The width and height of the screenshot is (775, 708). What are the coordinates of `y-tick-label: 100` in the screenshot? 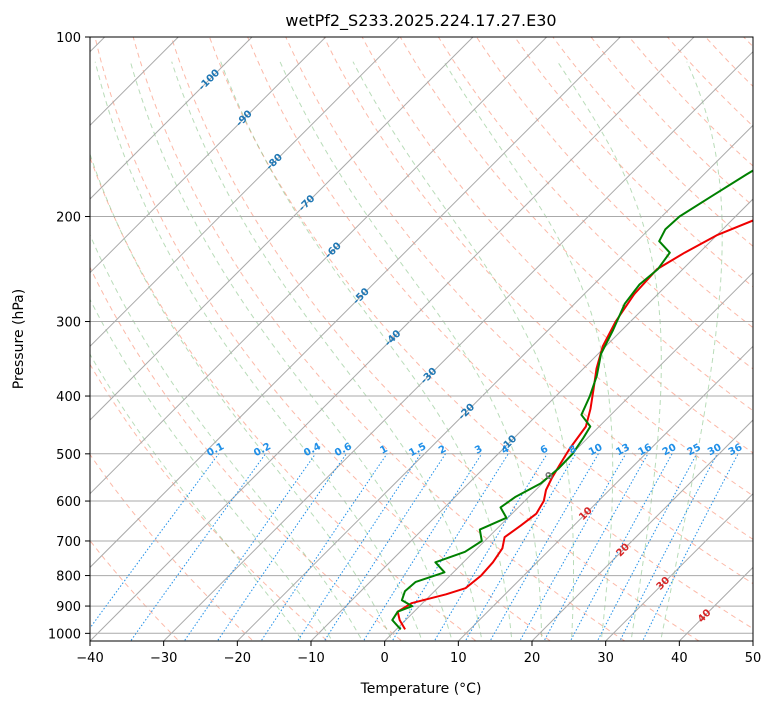 It's located at (68, 38).